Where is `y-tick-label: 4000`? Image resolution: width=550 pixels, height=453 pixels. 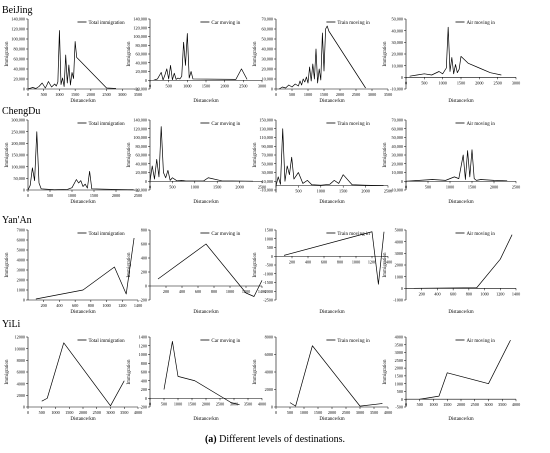 y-tick-label: 4000 is located at coordinates (21, 383).